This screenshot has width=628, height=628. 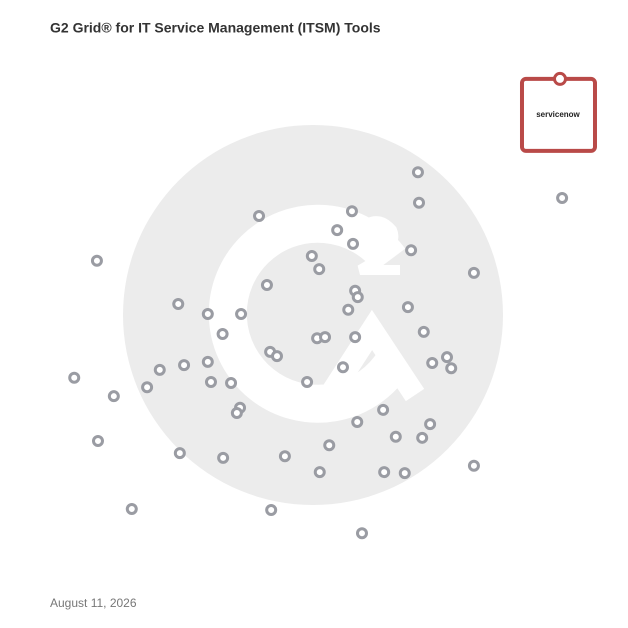 I want to click on highlight-label: servicenow, so click(x=558, y=114).